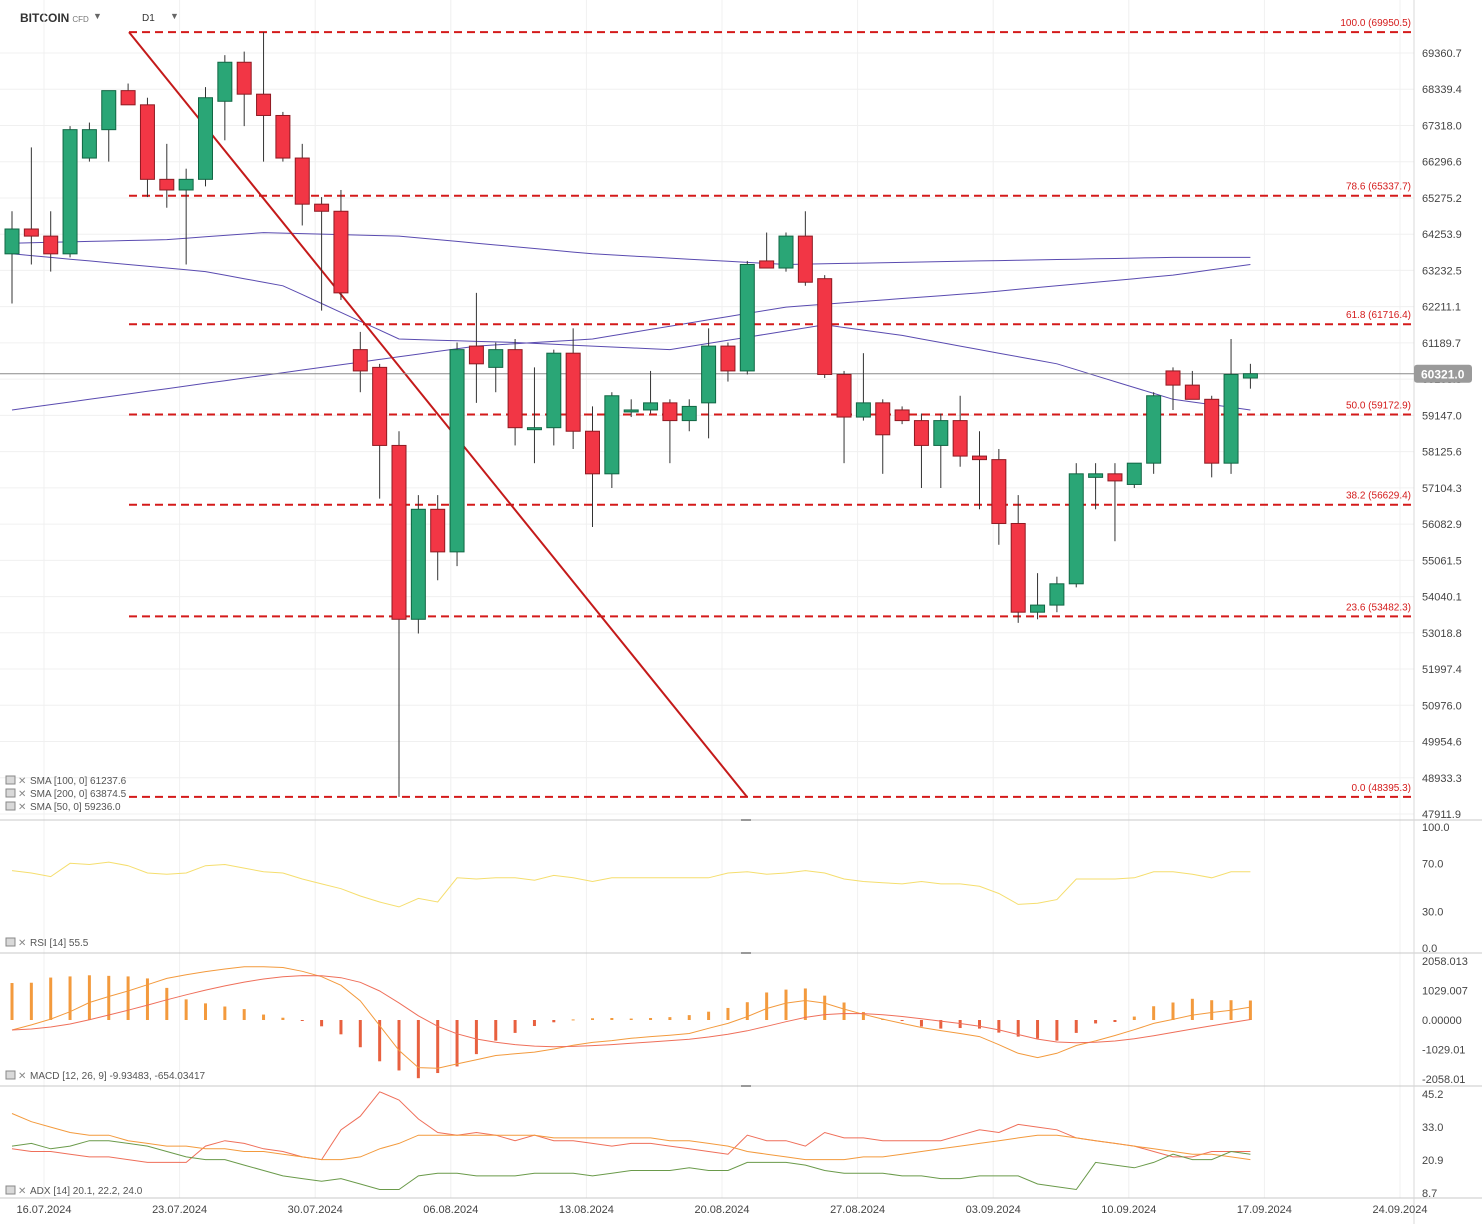  I want to click on indicator-legend: RSI [14] 55.5, so click(59, 943).